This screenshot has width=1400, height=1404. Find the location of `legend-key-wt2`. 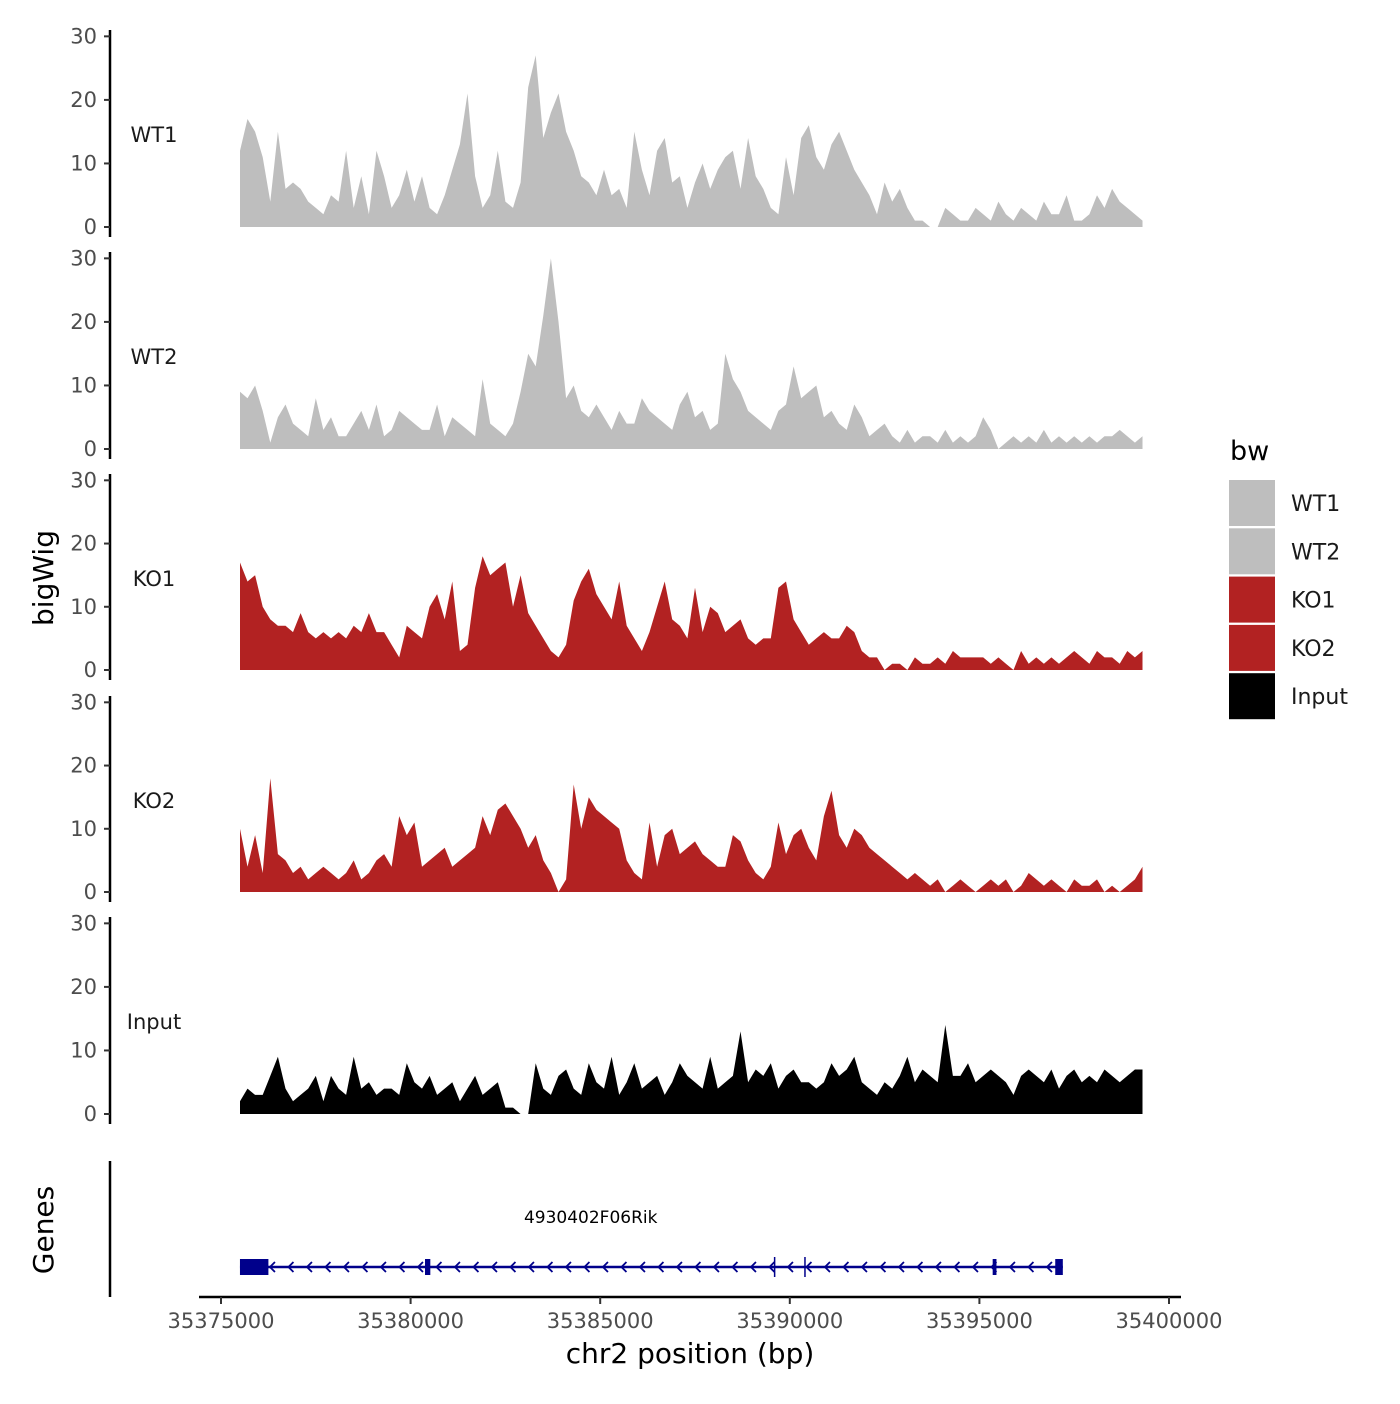

legend-key-wt2 is located at coordinates (1252, 551).